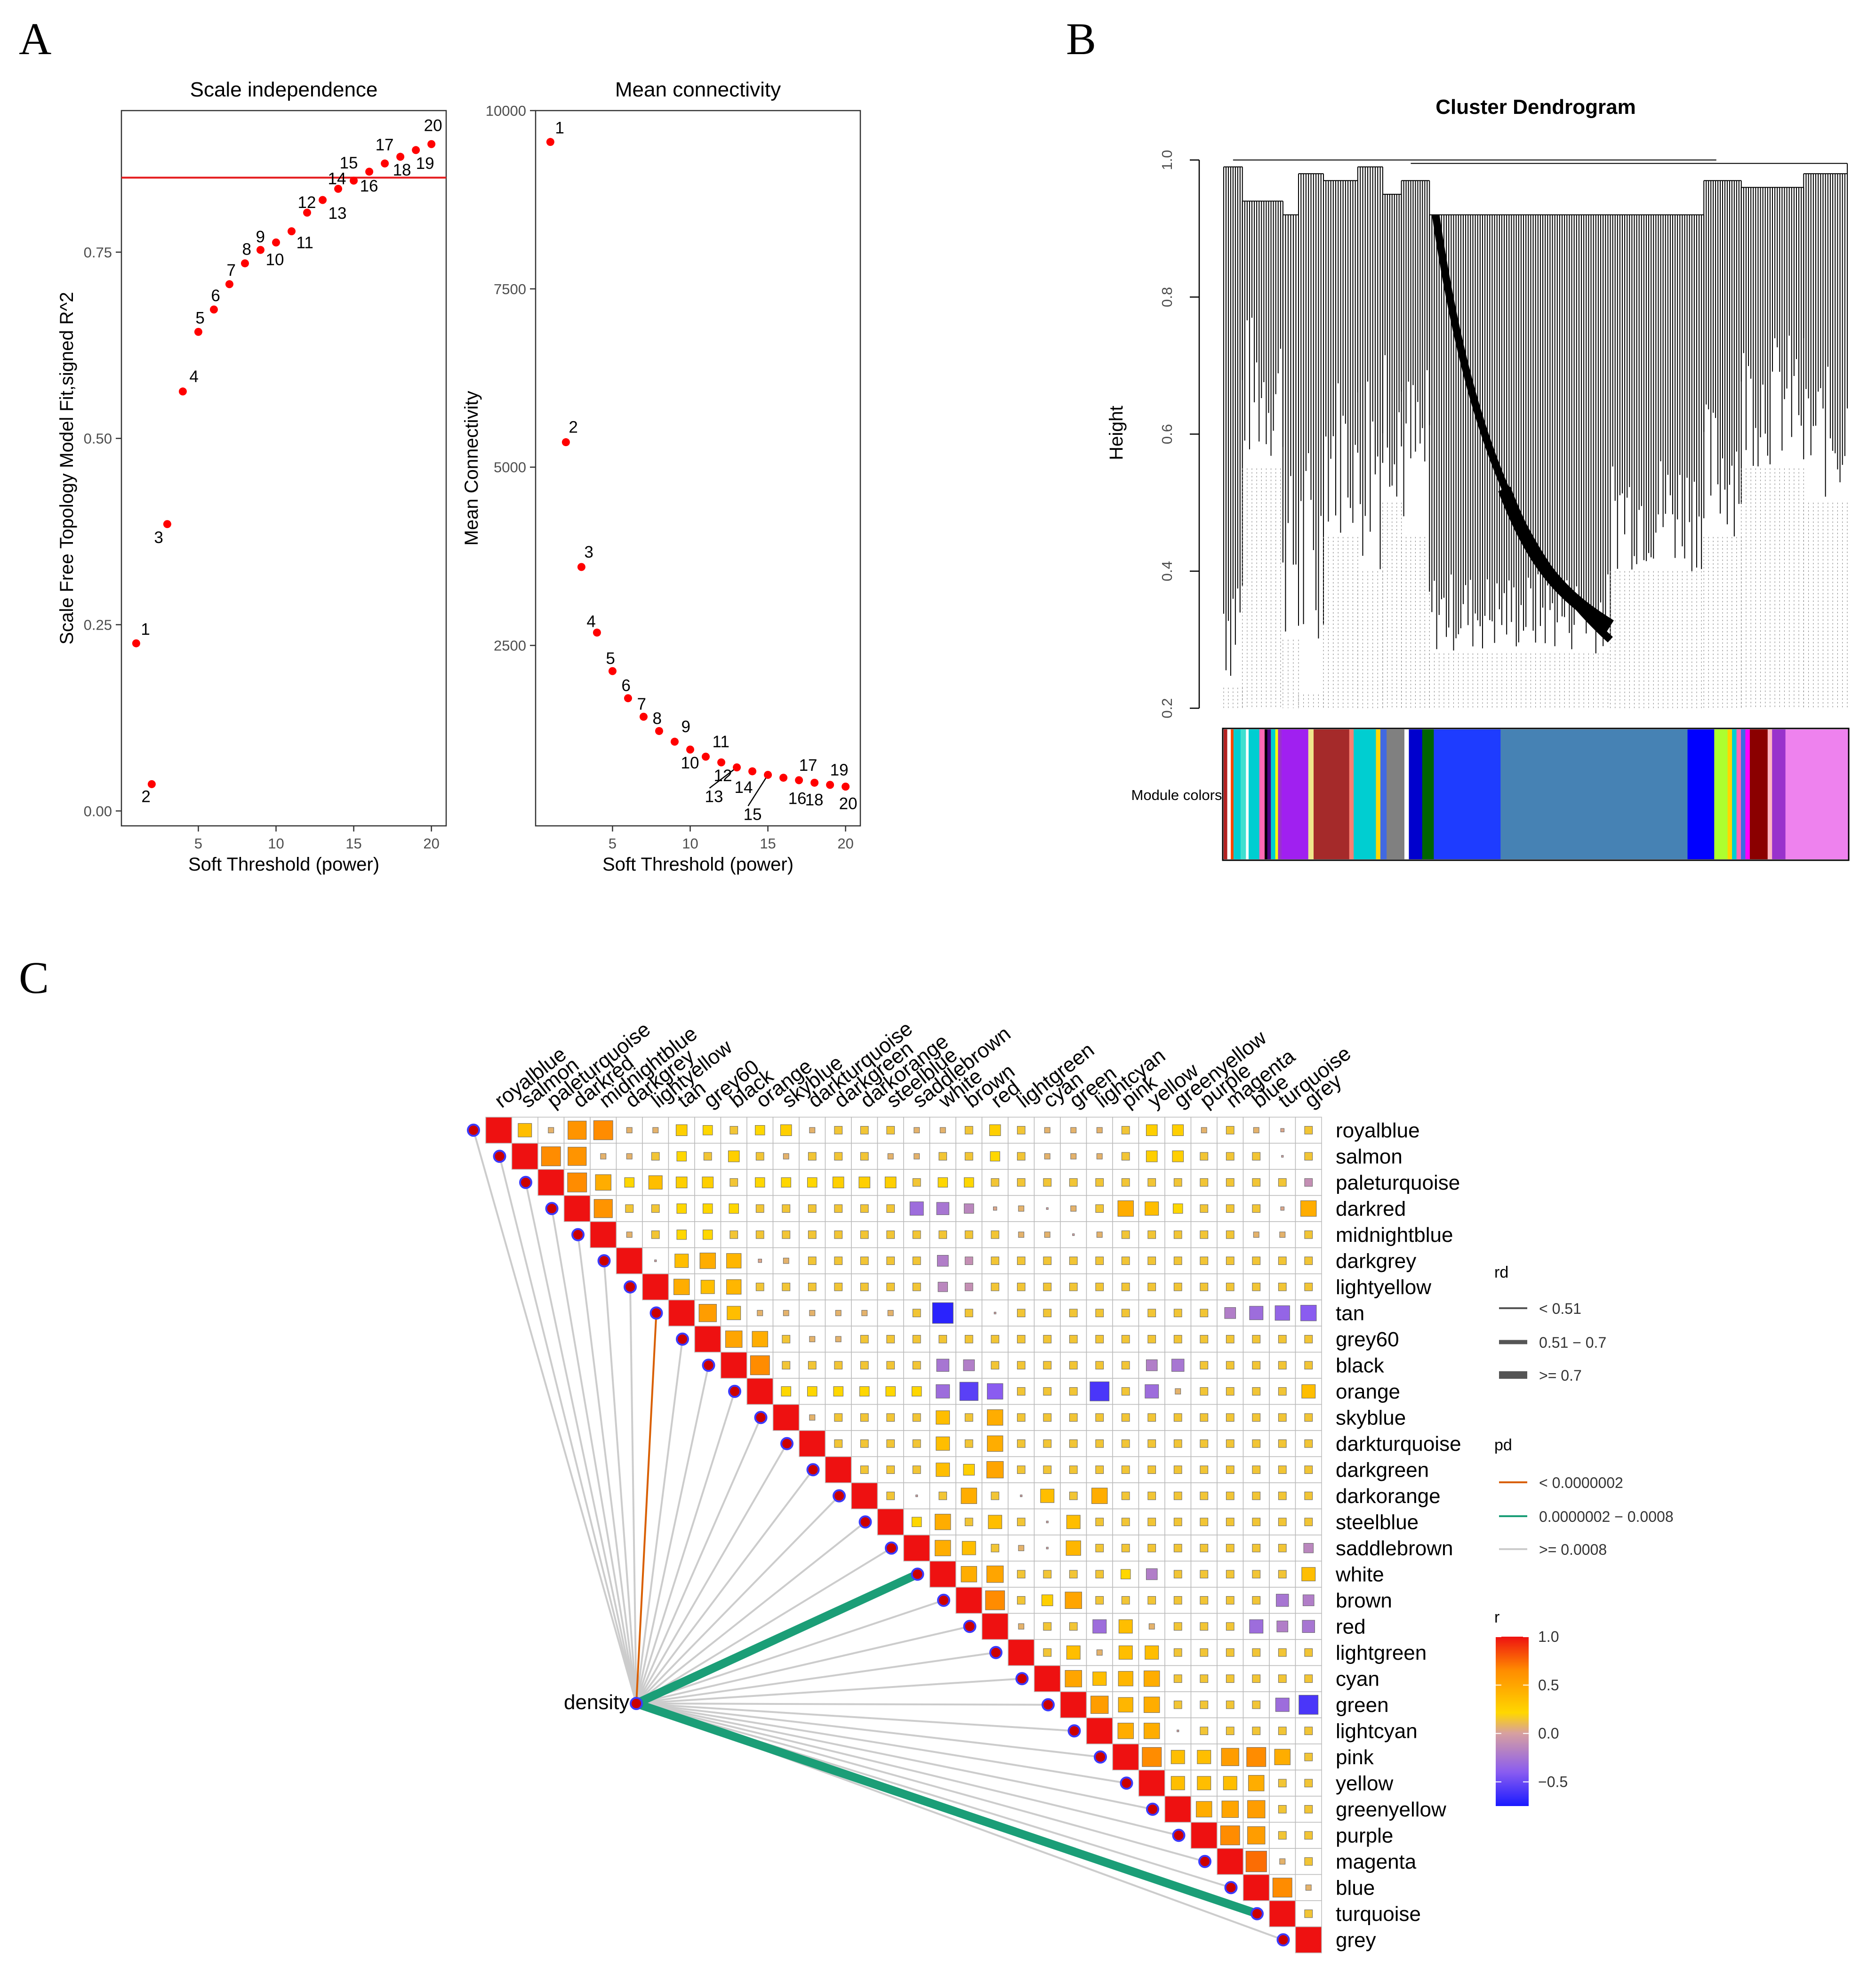 The image size is (1876, 1975). Describe the element at coordinates (845, 843) in the screenshot. I see `x-tick-label: 20` at that location.